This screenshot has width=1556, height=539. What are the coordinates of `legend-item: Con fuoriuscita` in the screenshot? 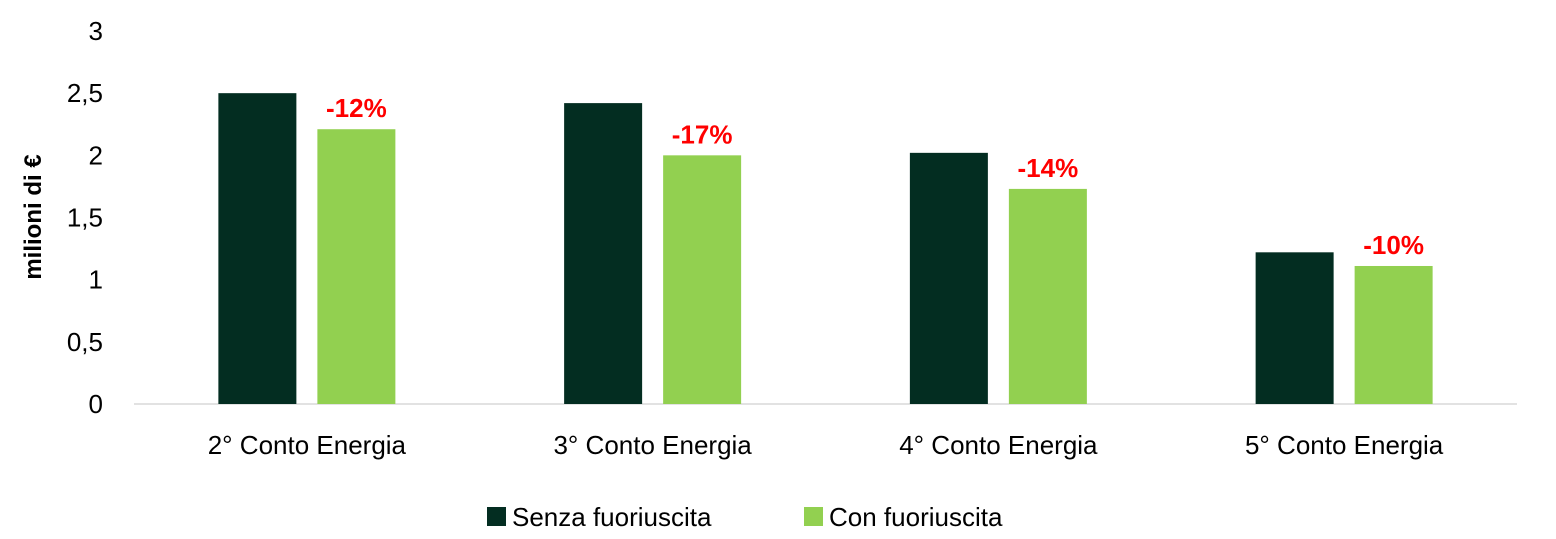 It's located at (903, 517).